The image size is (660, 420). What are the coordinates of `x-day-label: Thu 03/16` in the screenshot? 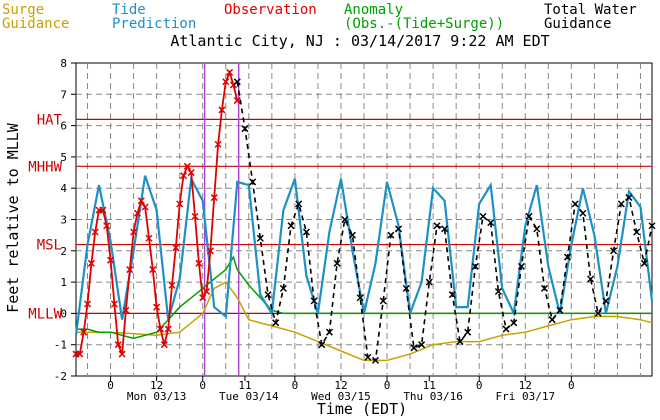 It's located at (433, 396).